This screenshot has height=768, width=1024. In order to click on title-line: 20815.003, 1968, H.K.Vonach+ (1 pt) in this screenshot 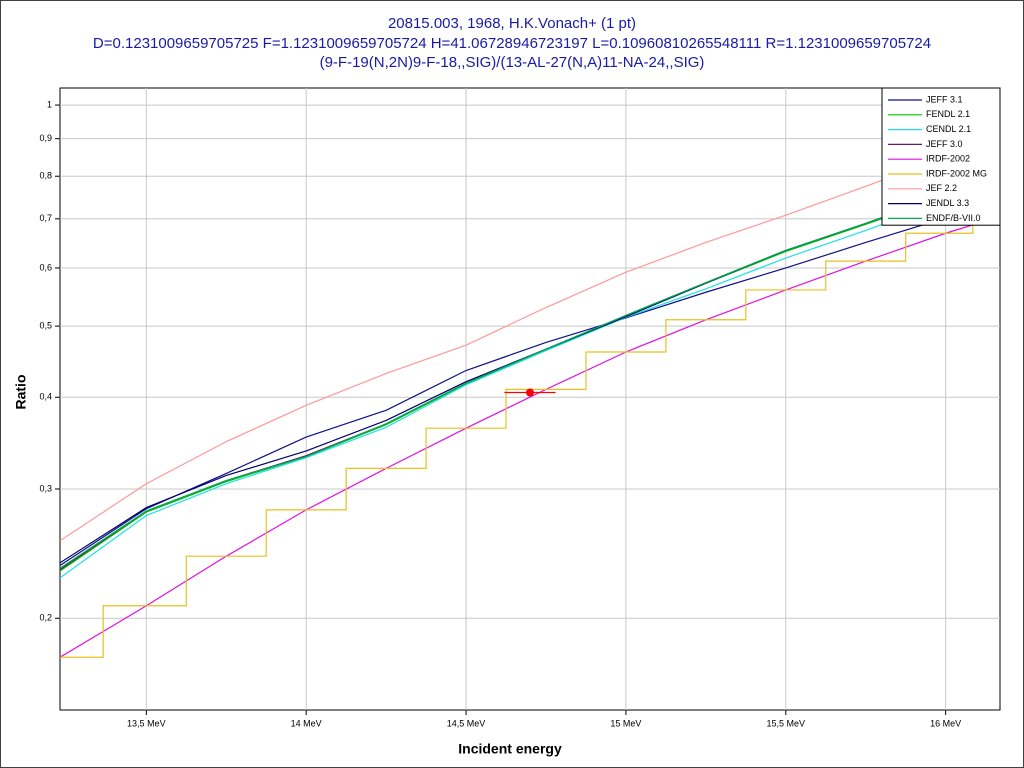, I will do `click(512, 23)`.